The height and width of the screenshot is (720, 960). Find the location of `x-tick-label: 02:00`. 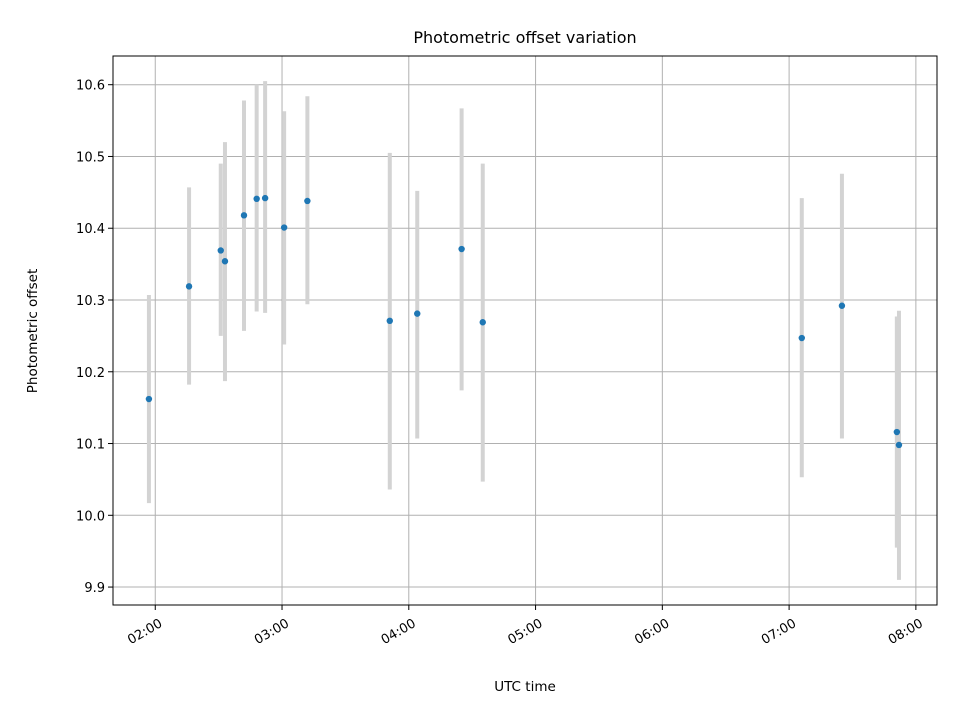

x-tick-label: 02:00 is located at coordinates (145, 632).